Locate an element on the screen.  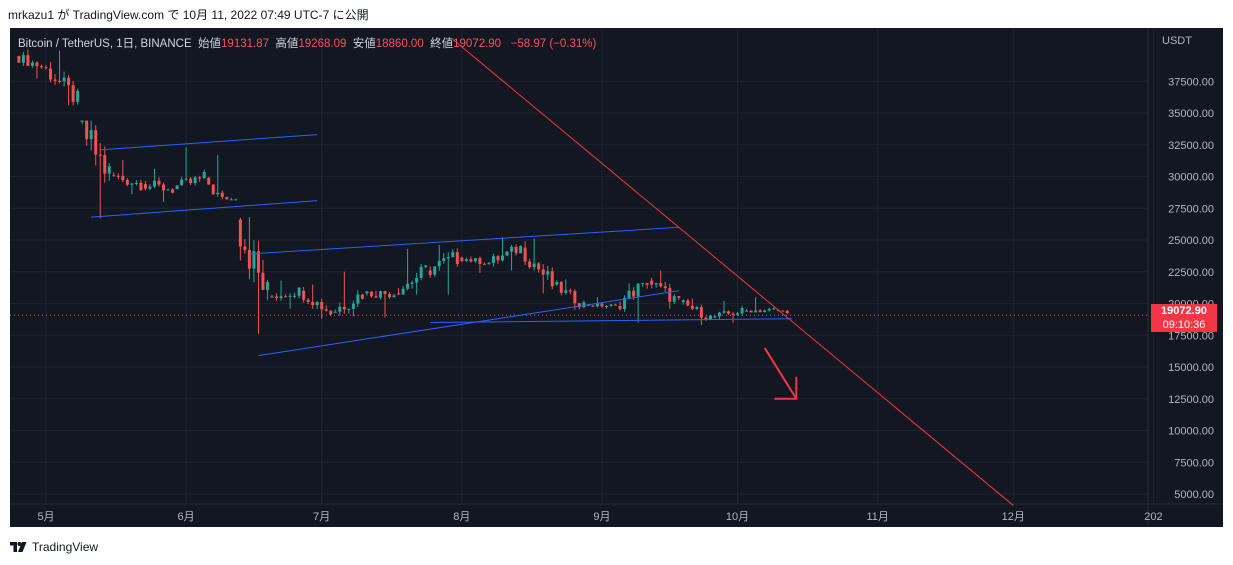
last-price-tag: 19072.90 is located at coordinates (1184, 311).